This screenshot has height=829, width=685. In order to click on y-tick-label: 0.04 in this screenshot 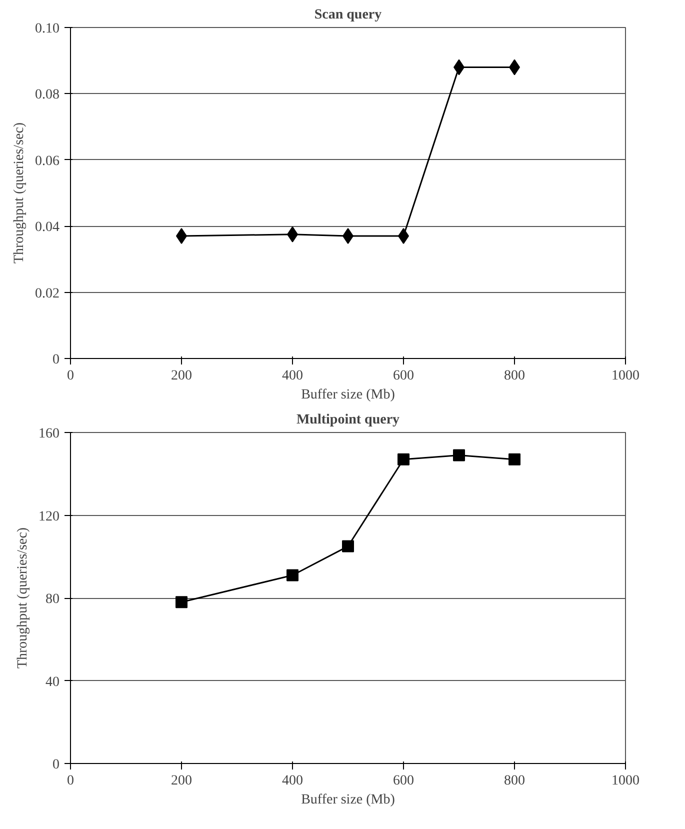, I will do `click(47, 228)`.